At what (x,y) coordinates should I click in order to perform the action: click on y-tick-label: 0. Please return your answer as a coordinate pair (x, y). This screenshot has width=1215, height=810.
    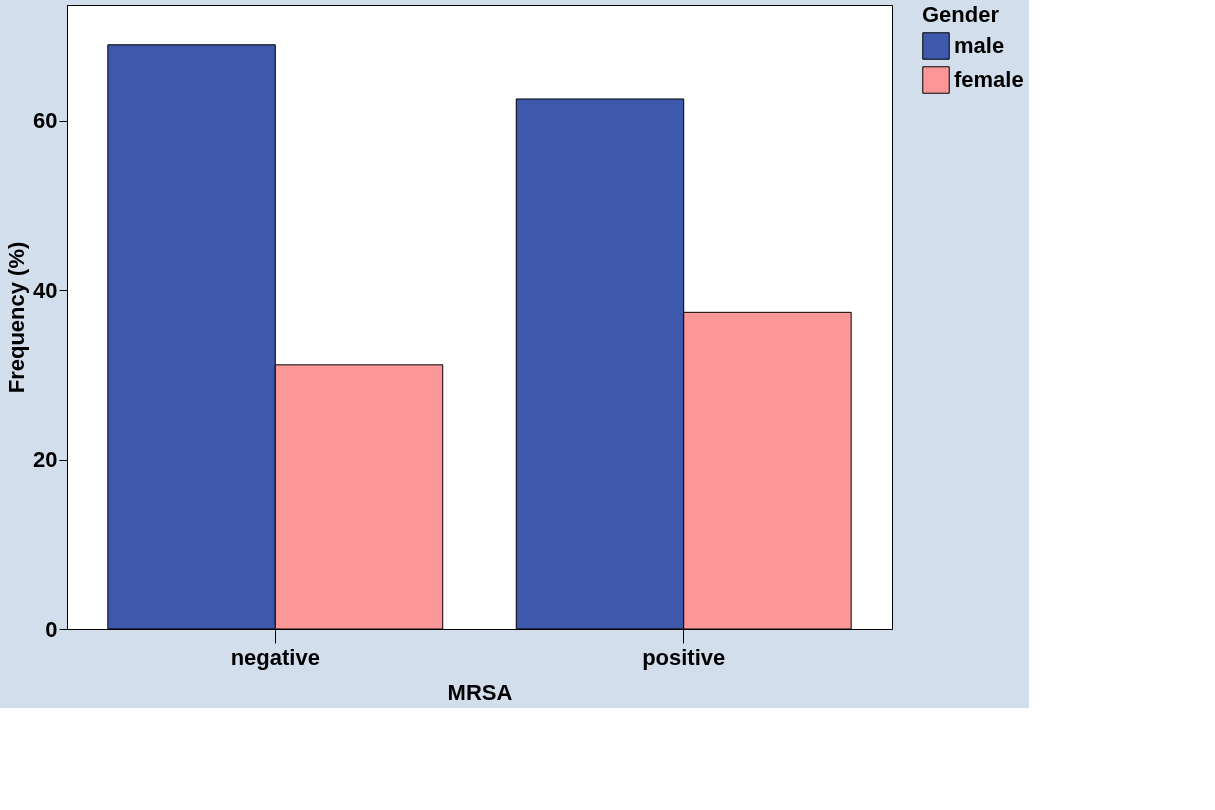
    Looking at the image, I should click on (51, 629).